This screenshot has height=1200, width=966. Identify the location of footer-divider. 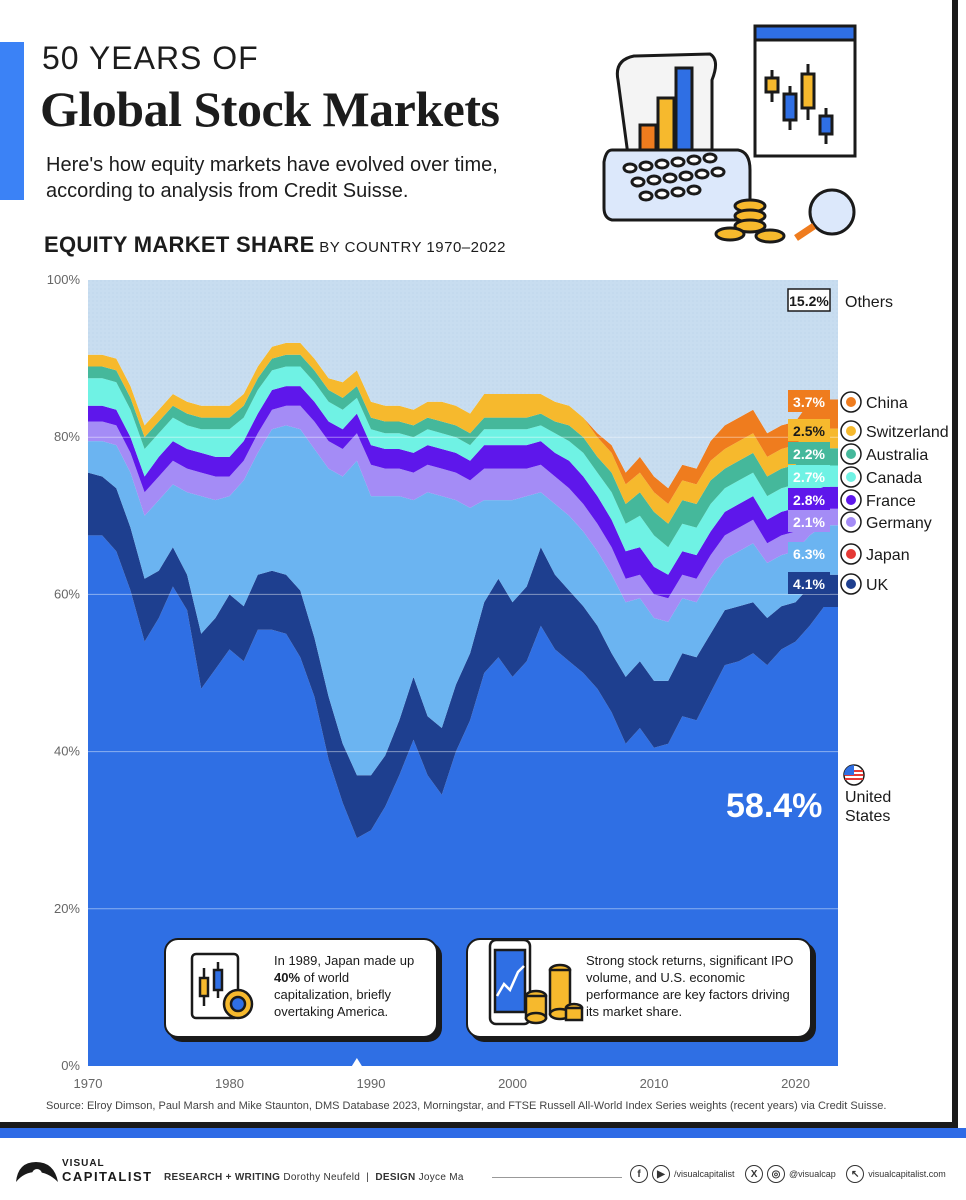
(557, 1177).